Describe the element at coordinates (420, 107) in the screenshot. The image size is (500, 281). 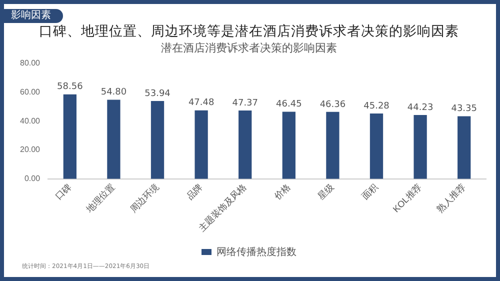
I see `text: 44.23` at that location.